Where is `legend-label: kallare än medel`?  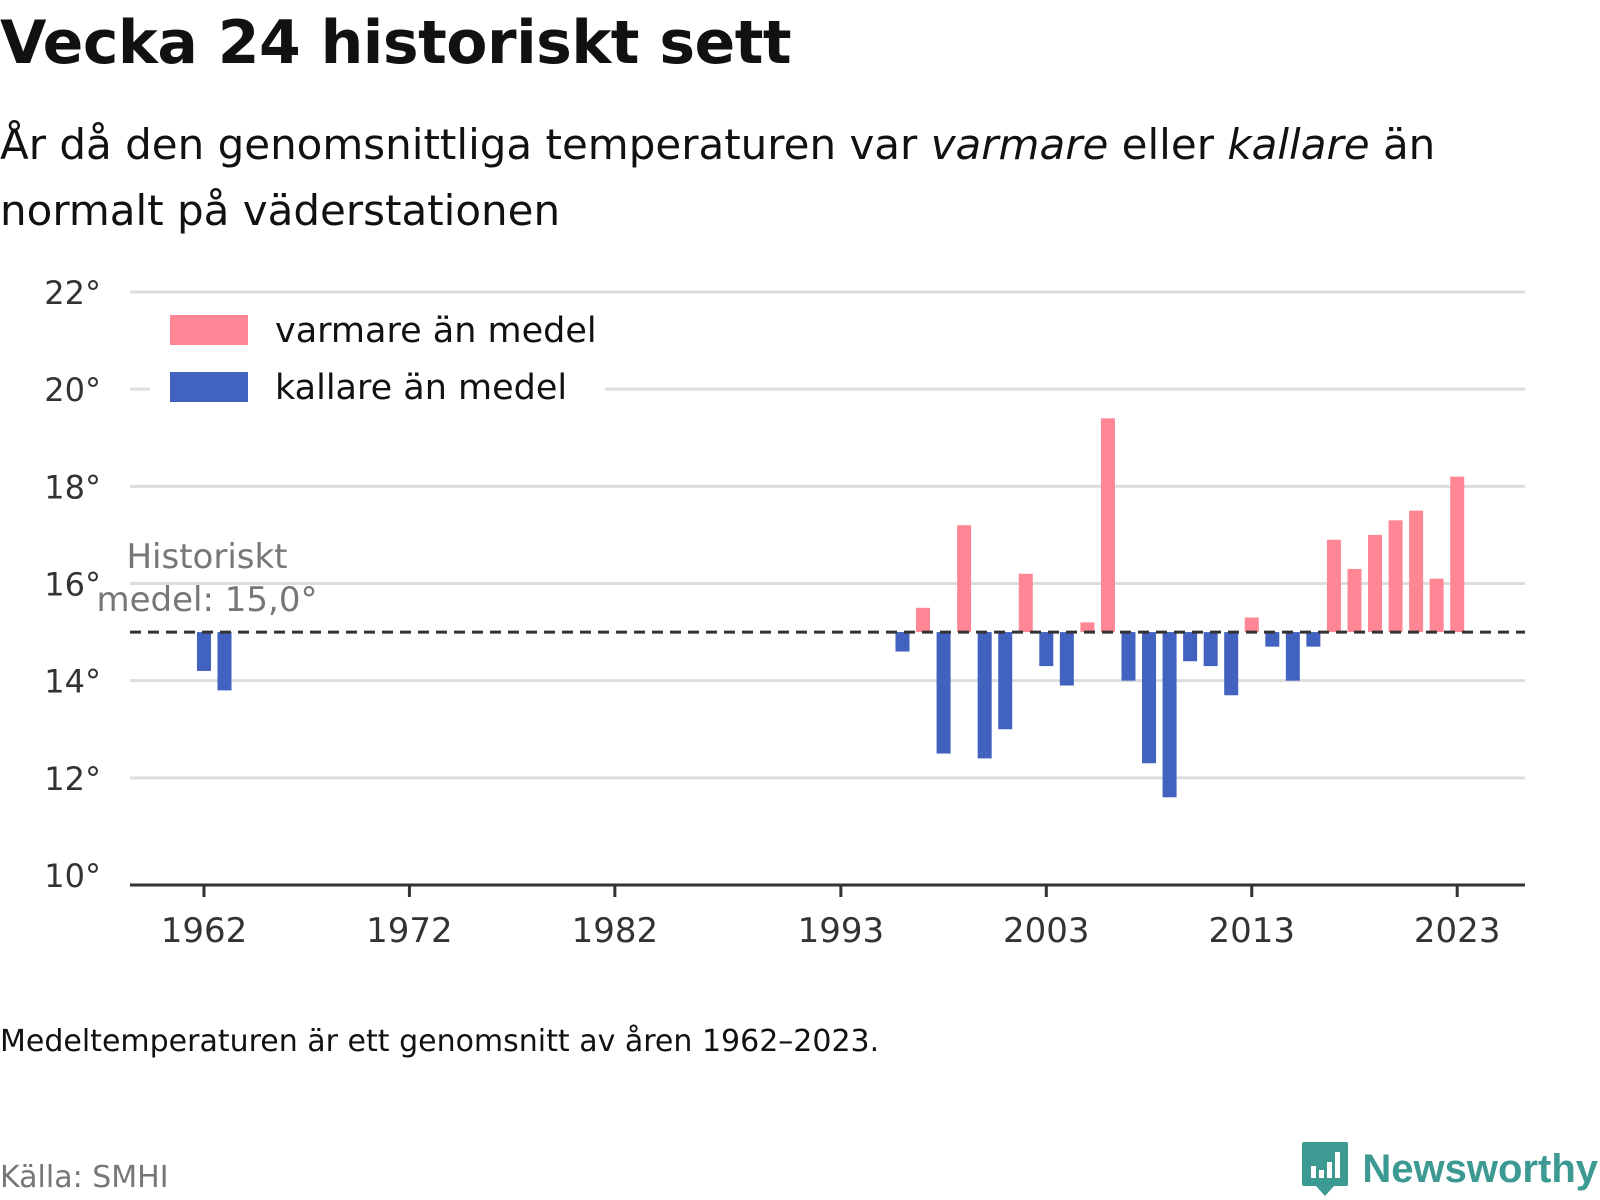
legend-label: kallare än medel is located at coordinates (421, 388).